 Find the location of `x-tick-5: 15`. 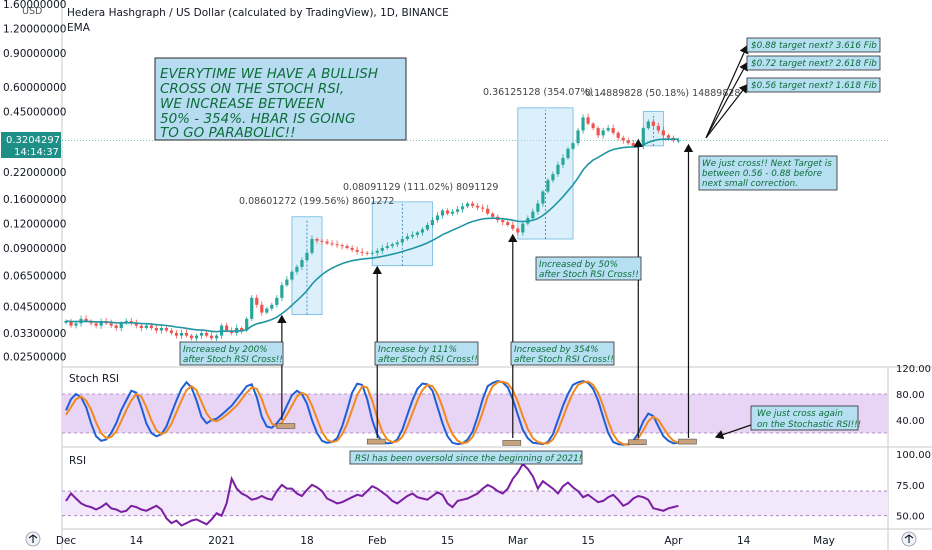

x-tick-5: 15 is located at coordinates (447, 541).